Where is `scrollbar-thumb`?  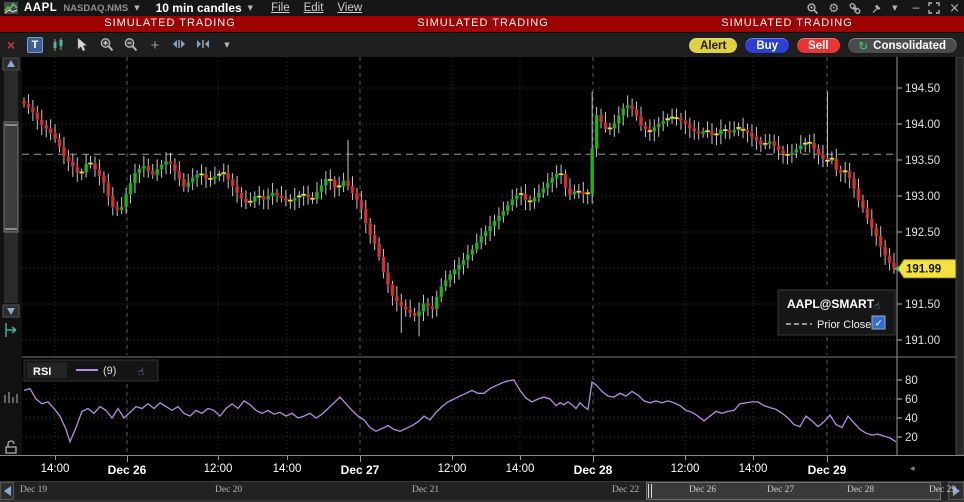
scrollbar-thumb is located at coordinates (793, 491).